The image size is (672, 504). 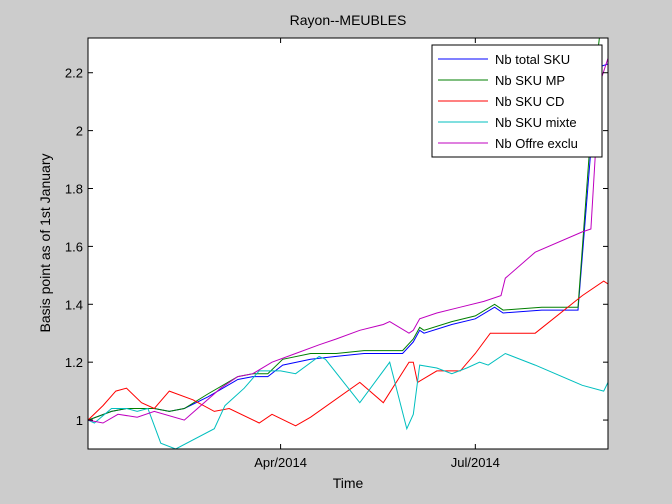 What do you see at coordinates (45, 243) in the screenshot?
I see `y-axis-label: Basis point as of 1st January` at bounding box center [45, 243].